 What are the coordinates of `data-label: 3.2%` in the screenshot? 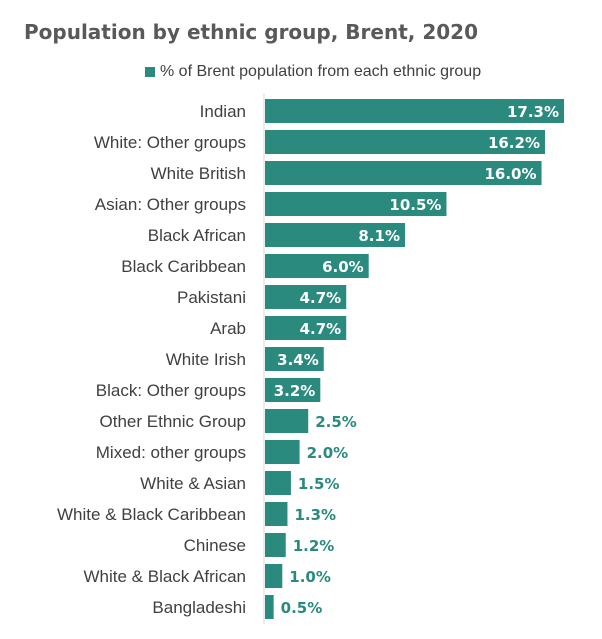 It's located at (295, 391).